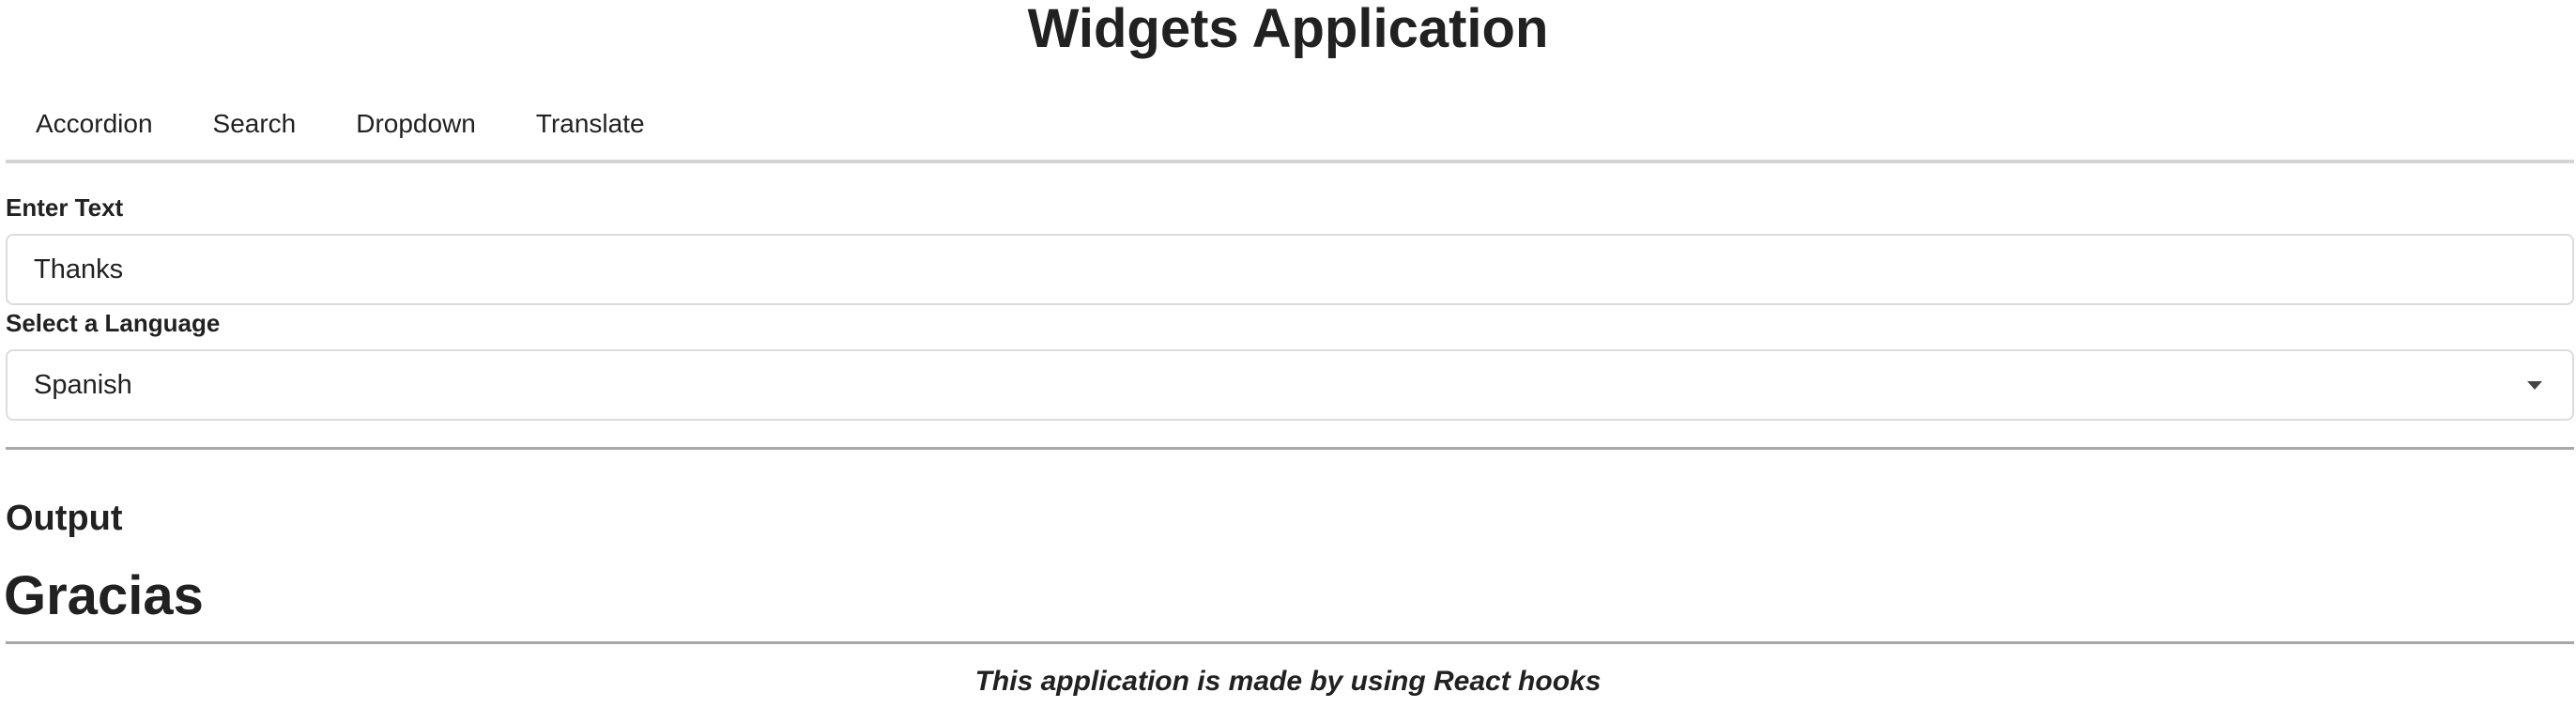  Describe the element at coordinates (114, 323) in the screenshot. I see `select-language-label: Select a Language` at that location.